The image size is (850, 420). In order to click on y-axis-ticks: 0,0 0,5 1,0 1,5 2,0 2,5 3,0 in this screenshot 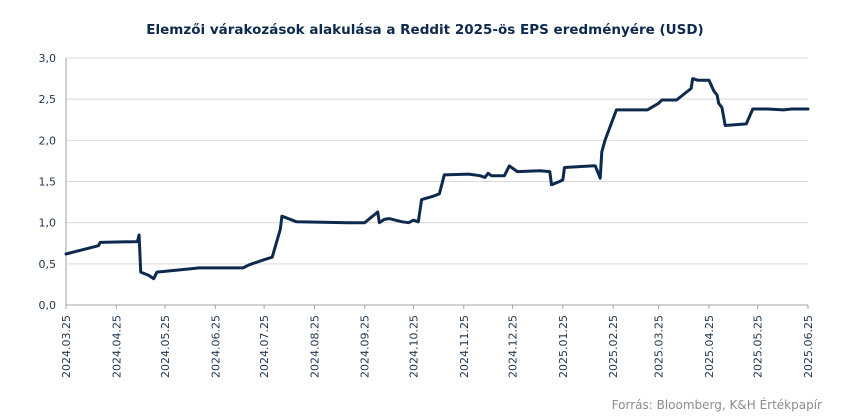, I will do `click(48, 182)`.